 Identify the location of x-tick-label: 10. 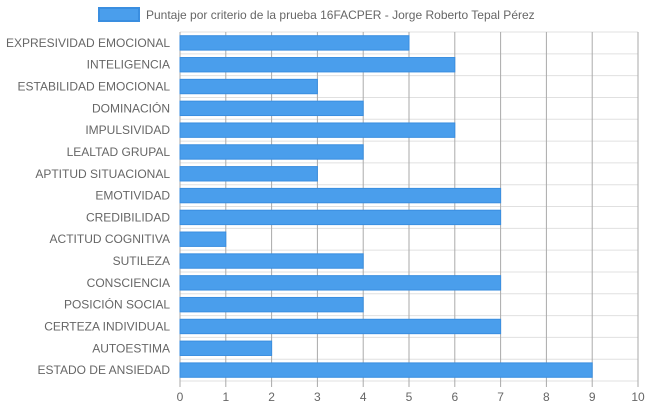
(638, 397).